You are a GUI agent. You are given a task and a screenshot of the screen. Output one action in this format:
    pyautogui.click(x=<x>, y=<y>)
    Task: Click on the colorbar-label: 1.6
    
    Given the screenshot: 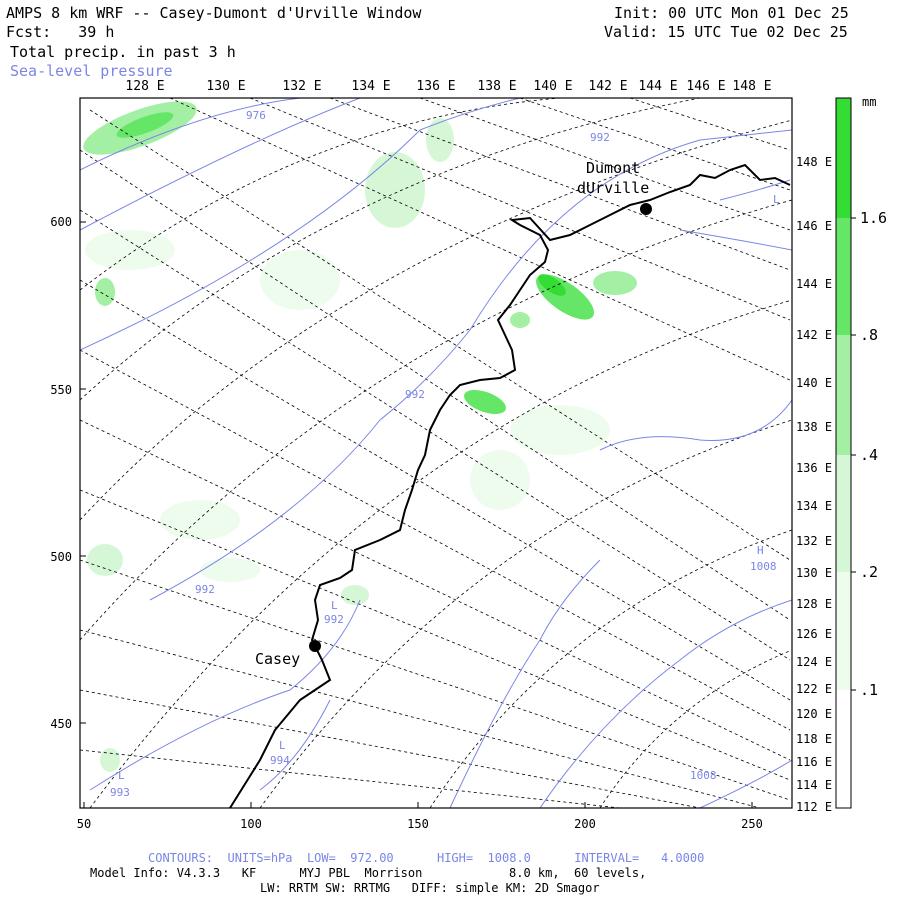 What is the action you would take?
    pyautogui.click(x=873, y=218)
    